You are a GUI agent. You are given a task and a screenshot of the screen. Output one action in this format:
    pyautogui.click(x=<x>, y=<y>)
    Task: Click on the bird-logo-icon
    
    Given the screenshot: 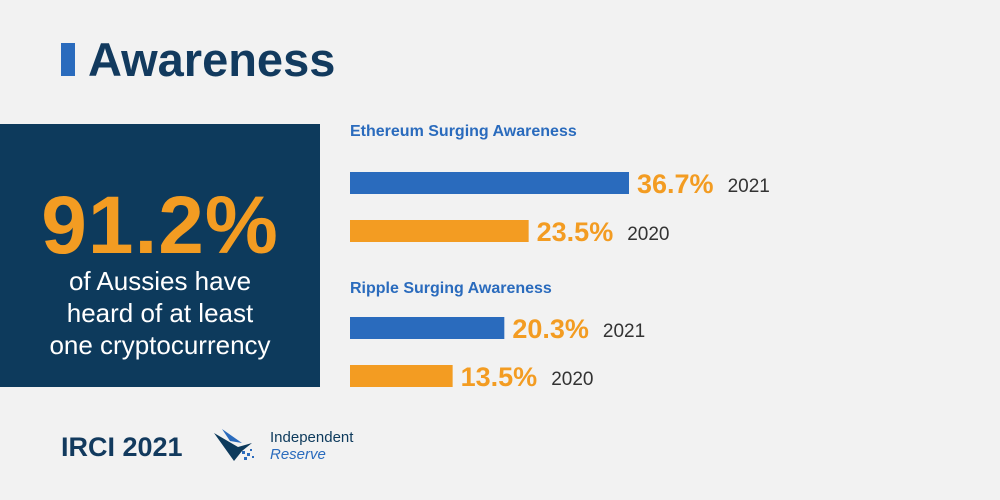 What is the action you would take?
    pyautogui.click(x=234, y=445)
    